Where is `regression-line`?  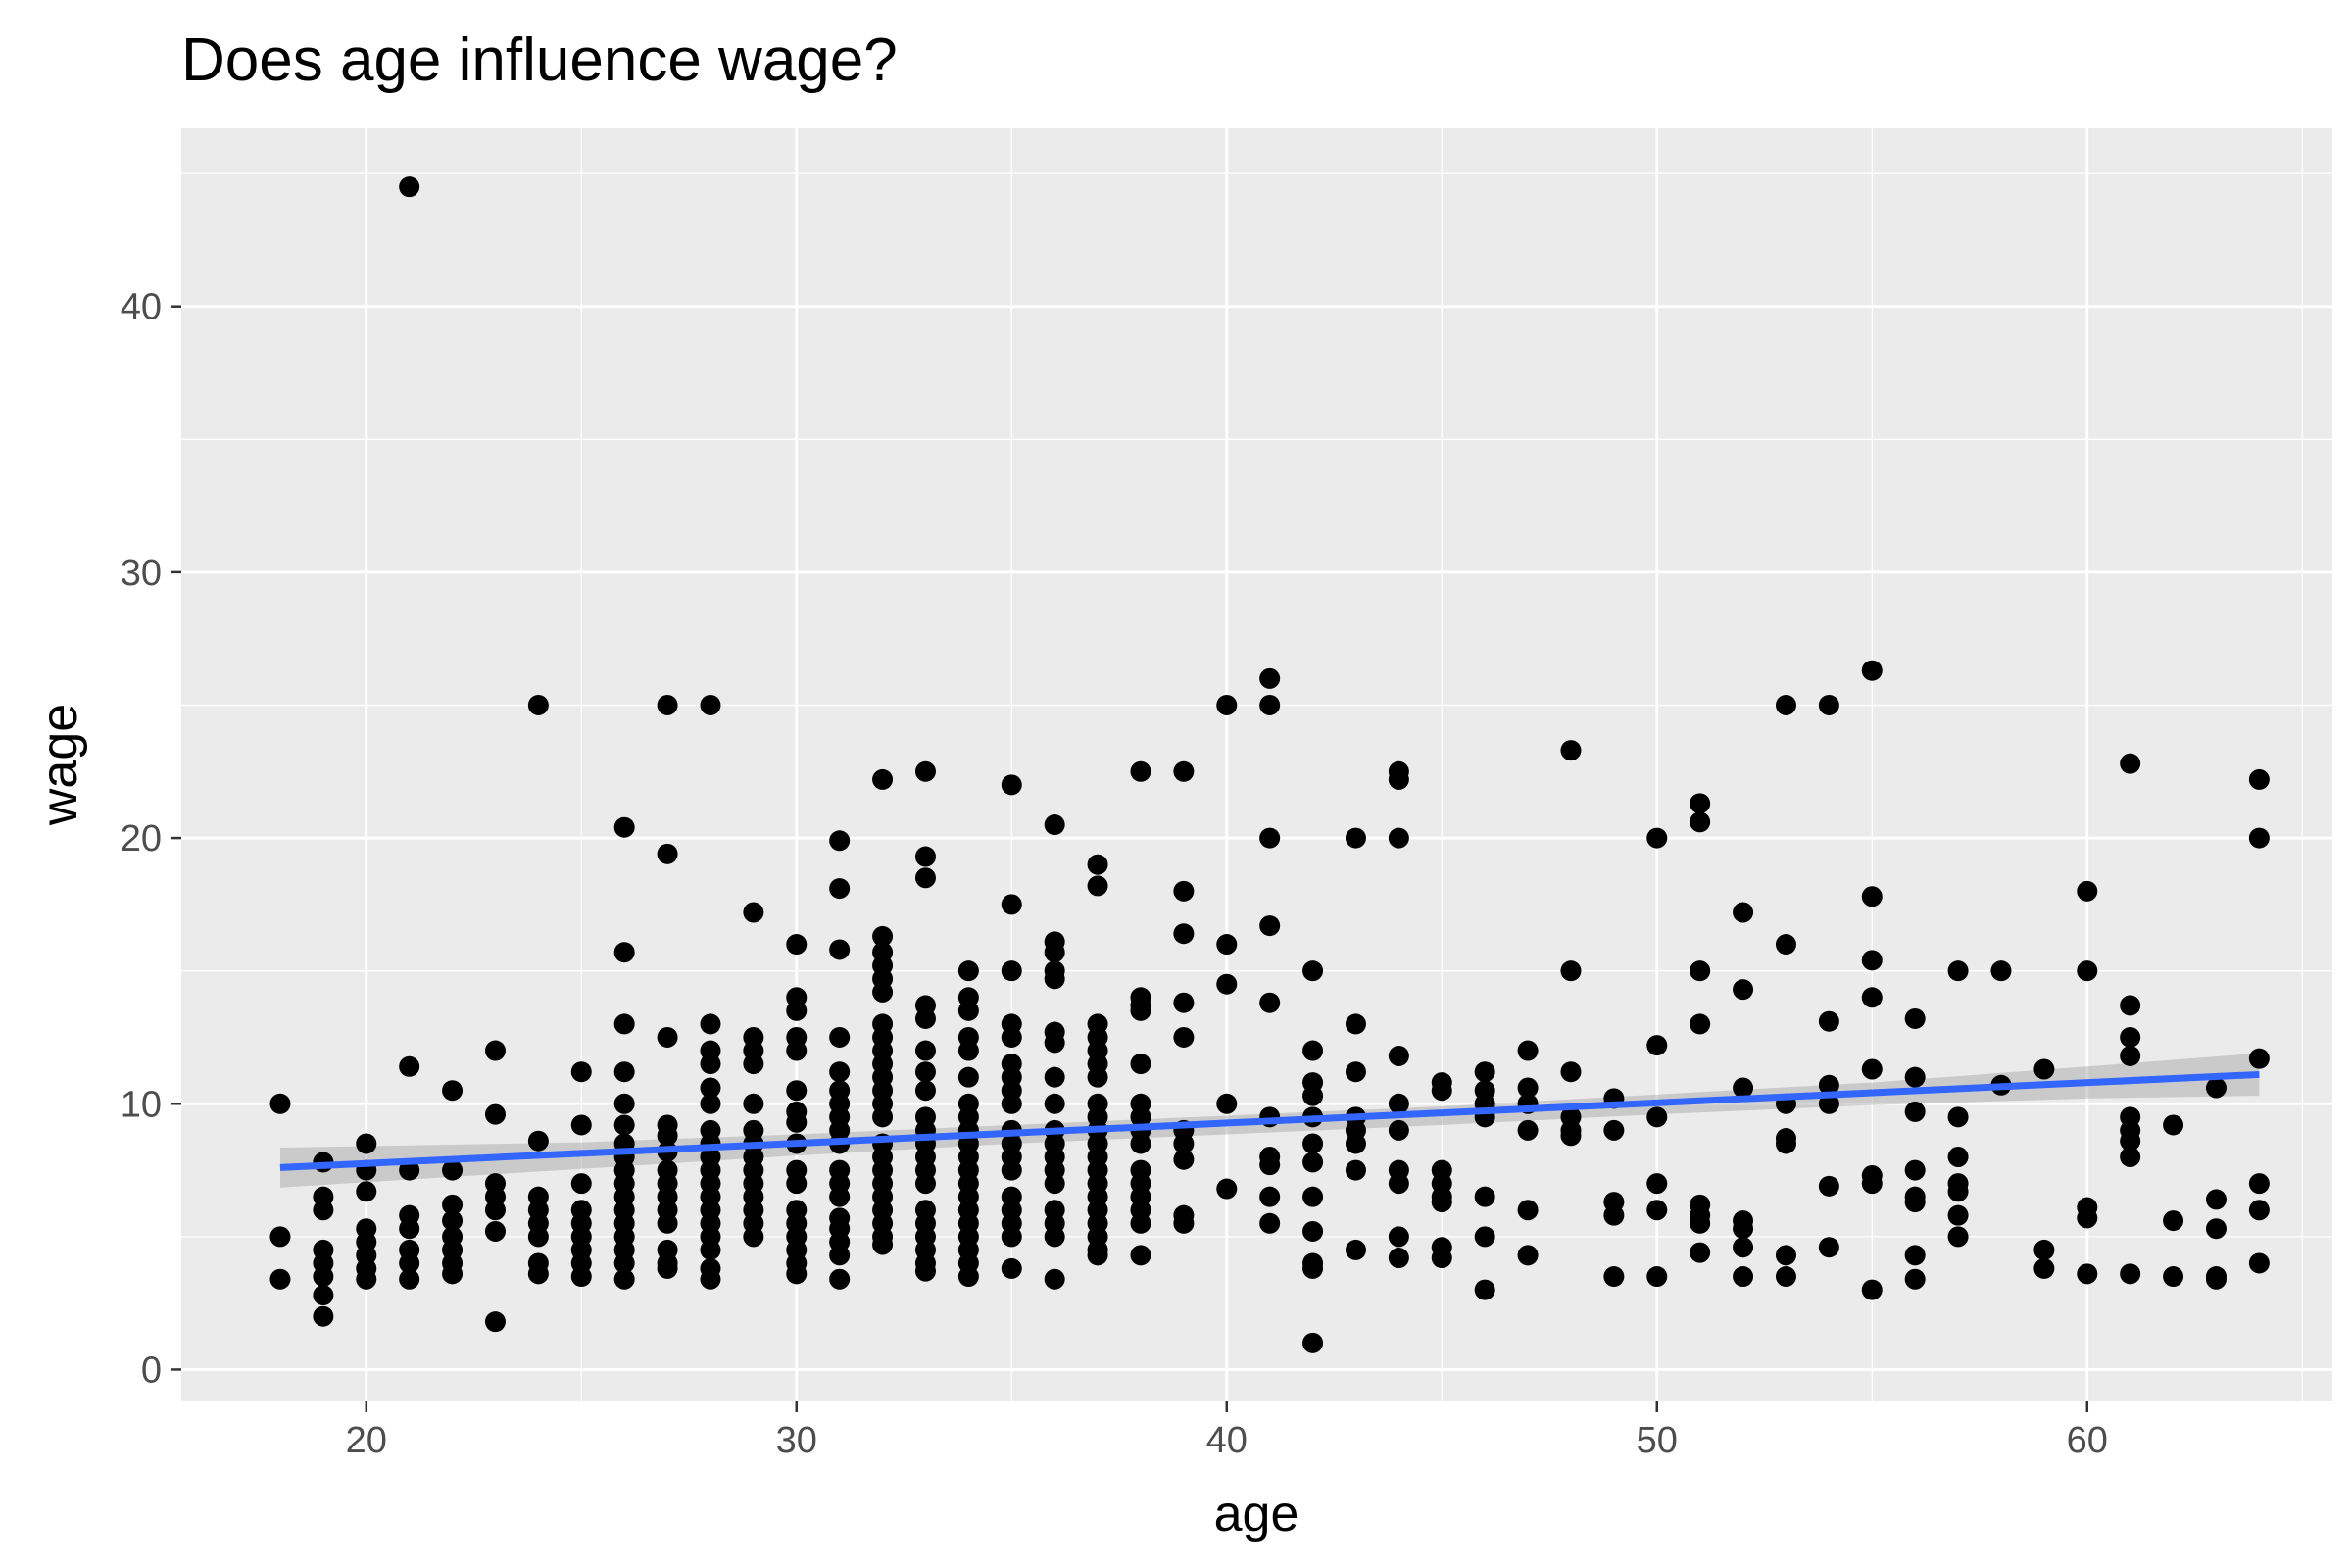
regression-line is located at coordinates (1269, 1120).